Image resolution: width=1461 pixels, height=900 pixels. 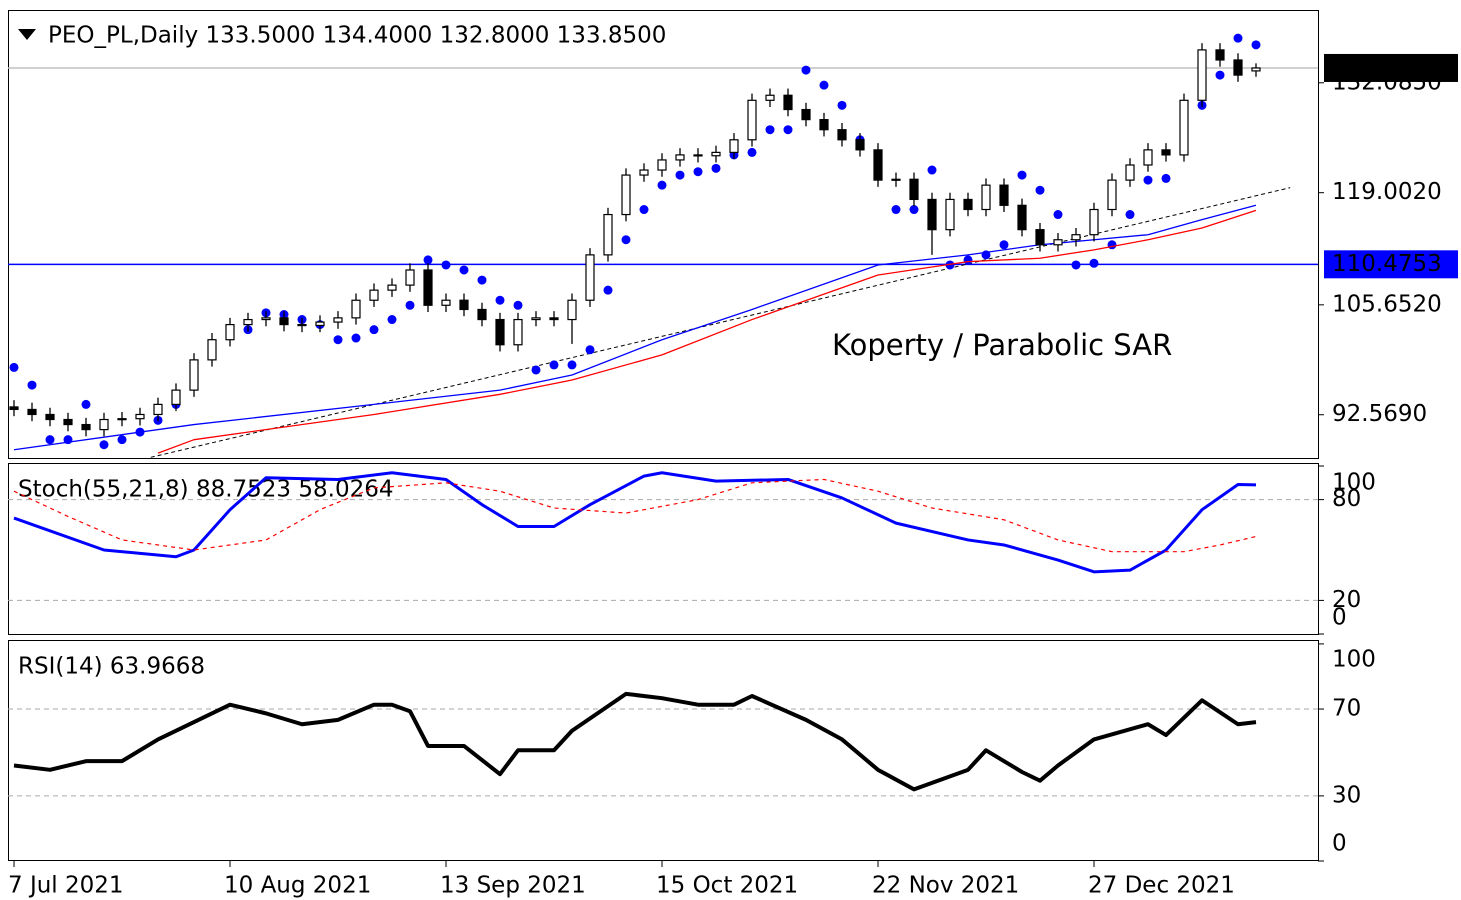 What do you see at coordinates (1346, 499) in the screenshot?
I see `y-tick-label: 80` at bounding box center [1346, 499].